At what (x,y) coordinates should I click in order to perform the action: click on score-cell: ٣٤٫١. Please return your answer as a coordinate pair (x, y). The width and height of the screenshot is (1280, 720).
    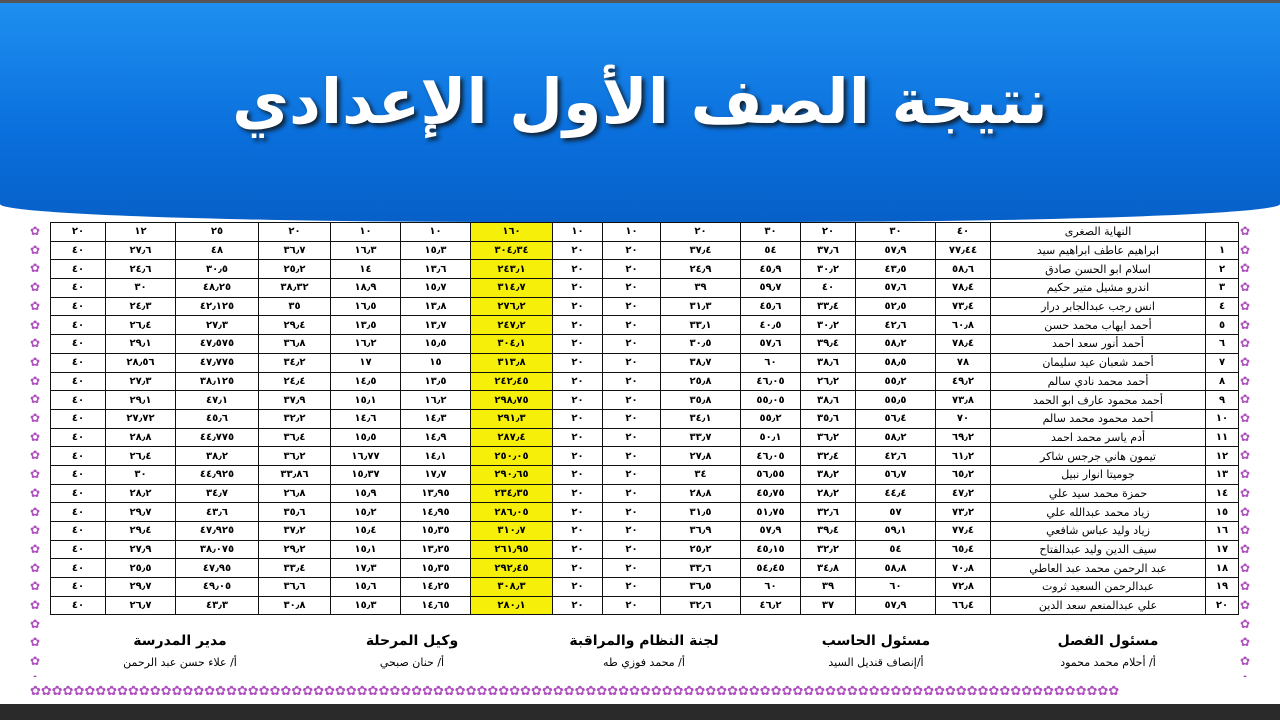
    Looking at the image, I should click on (700, 418).